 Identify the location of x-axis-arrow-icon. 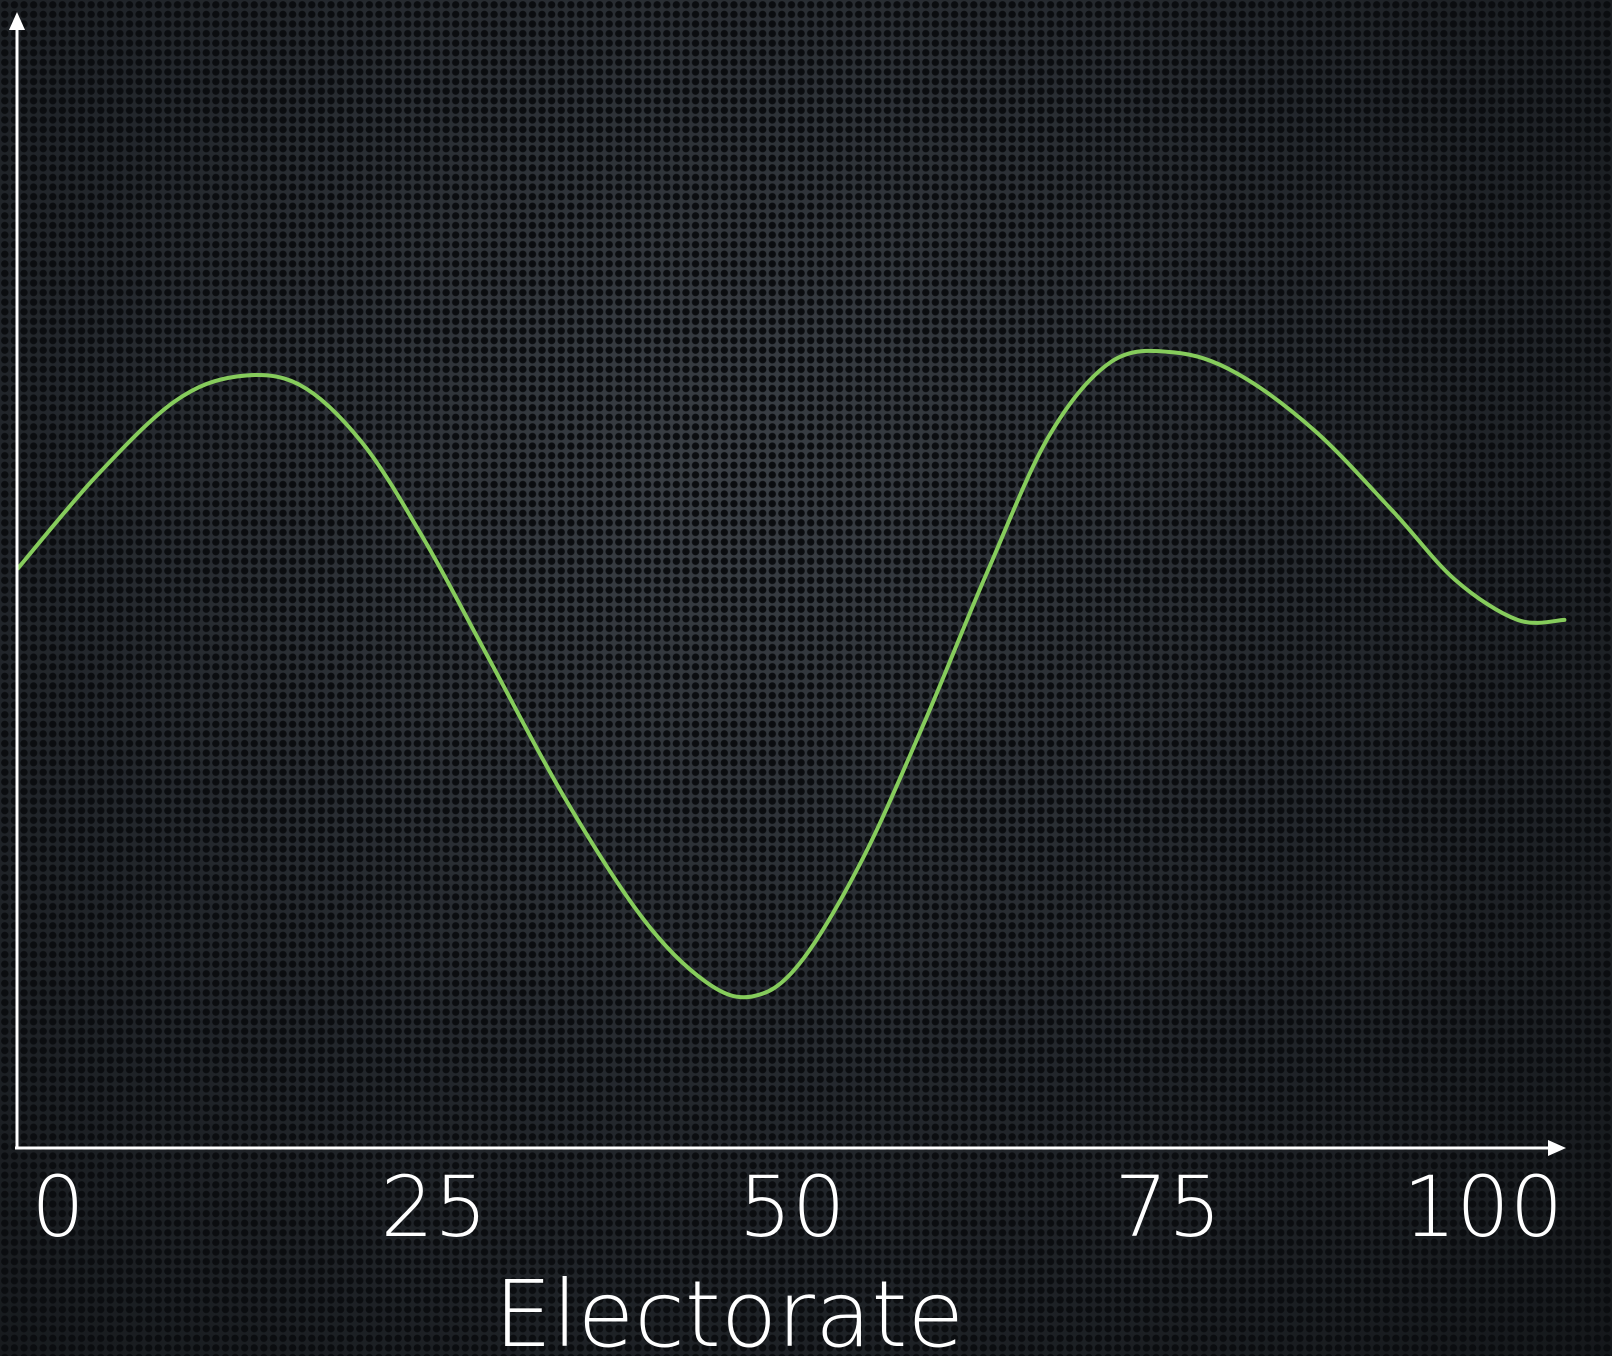
(1557, 1148).